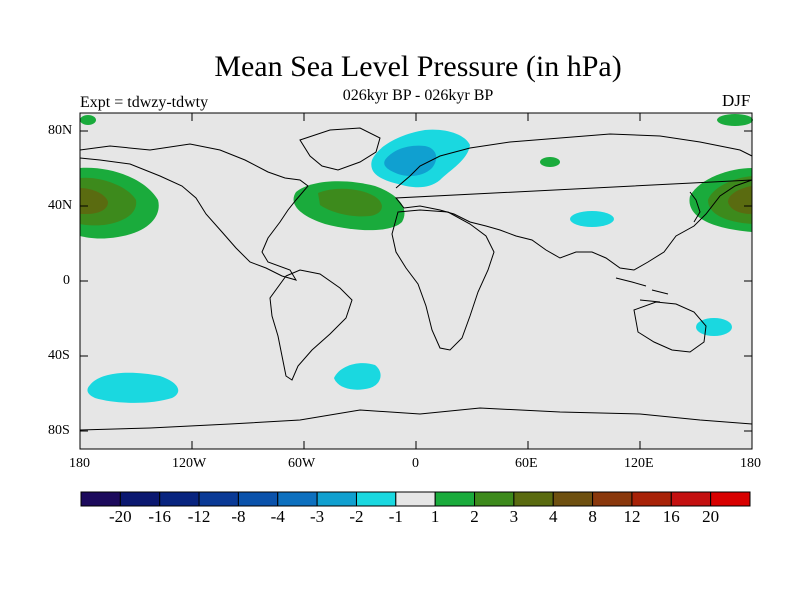 The height and width of the screenshot is (600, 800). What do you see at coordinates (120, 516) in the screenshot?
I see `colorbar-label: -20` at bounding box center [120, 516].